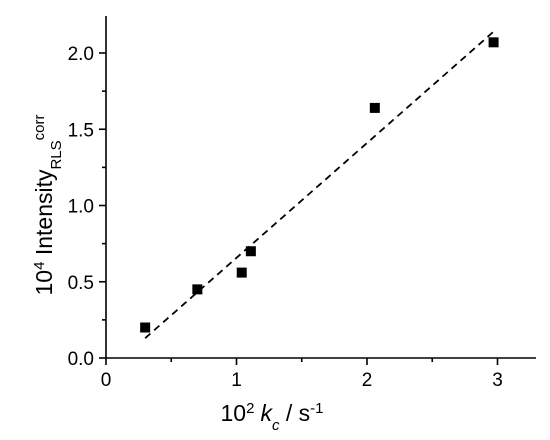 The width and height of the screenshot is (550, 440). Describe the element at coordinates (236, 380) in the screenshot. I see `x-tick-label: 1` at that location.